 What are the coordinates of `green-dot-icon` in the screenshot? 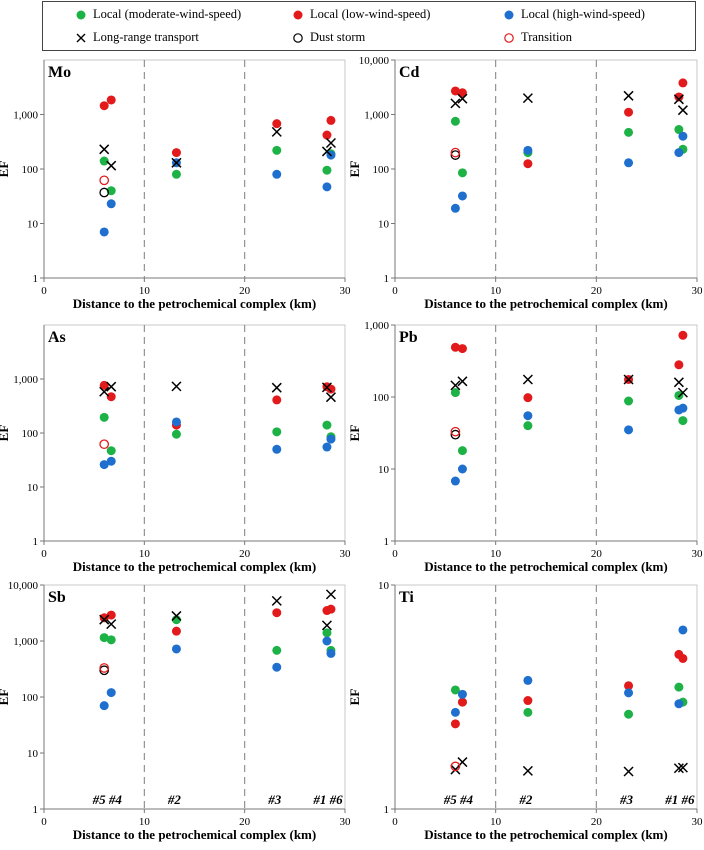 It's located at (81, 15).